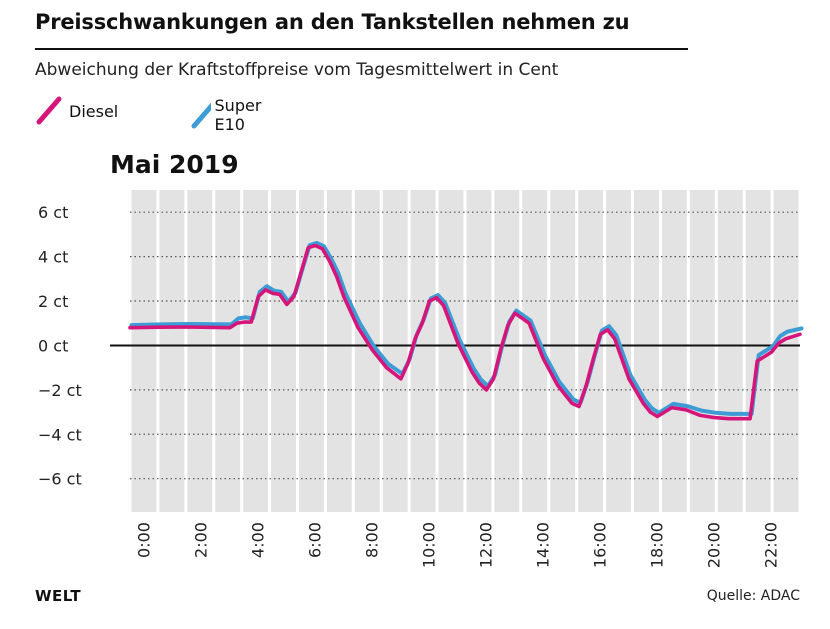 This screenshot has width=830, height=629. Describe the element at coordinates (361, 49) in the screenshot. I see `title-divider` at that location.